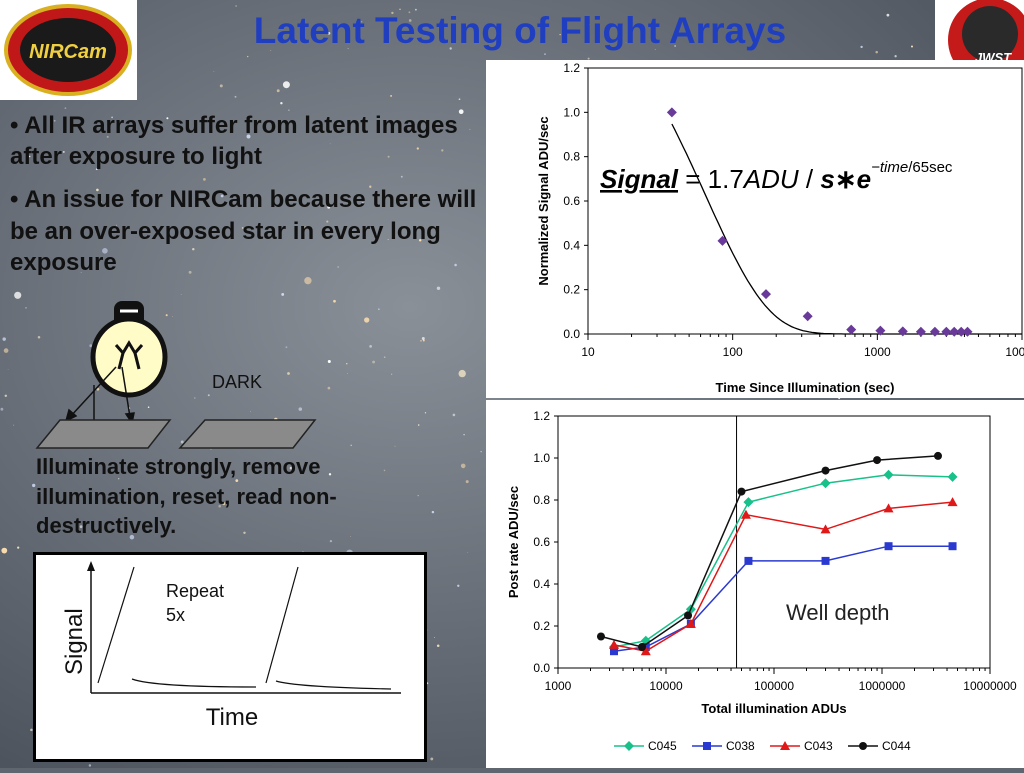 Image resolution: width=1024 pixels, height=773 pixels. I want to click on y-axis-label: Post rate ADU/sec, so click(513, 542).